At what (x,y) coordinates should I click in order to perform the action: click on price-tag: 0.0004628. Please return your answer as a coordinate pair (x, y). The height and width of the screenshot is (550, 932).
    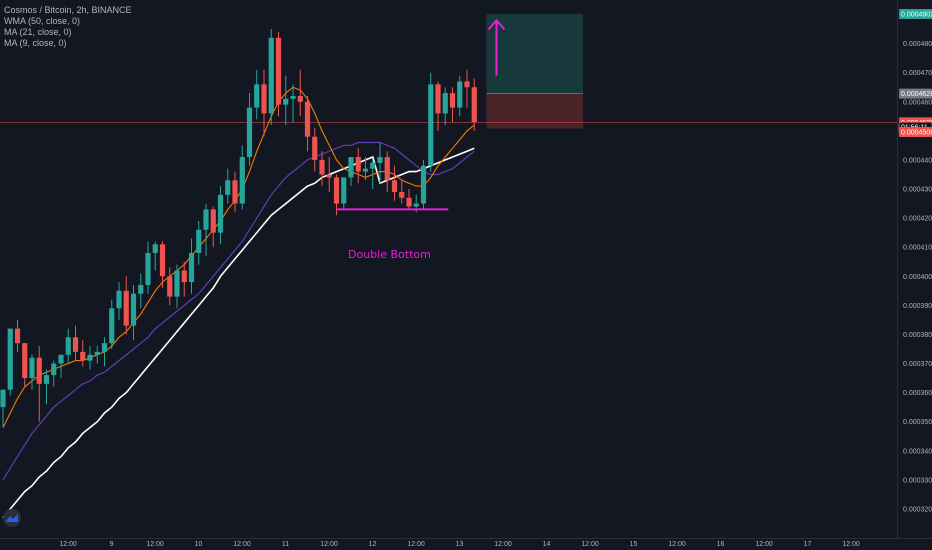
    Looking at the image, I should click on (915, 93).